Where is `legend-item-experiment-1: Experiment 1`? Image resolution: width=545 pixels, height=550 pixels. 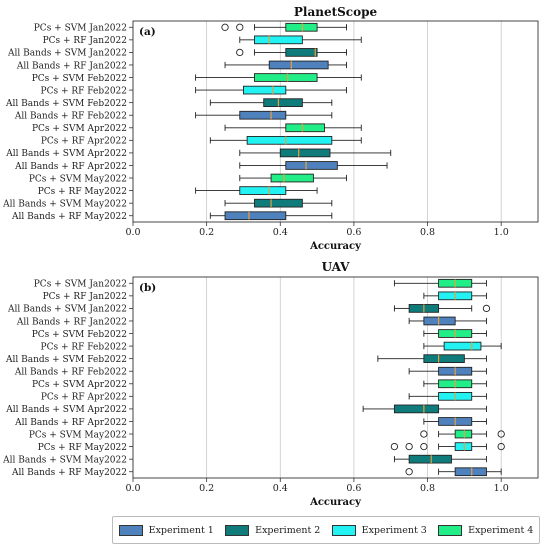 legend-item-experiment-1: Experiment 1 is located at coordinates (166, 530).